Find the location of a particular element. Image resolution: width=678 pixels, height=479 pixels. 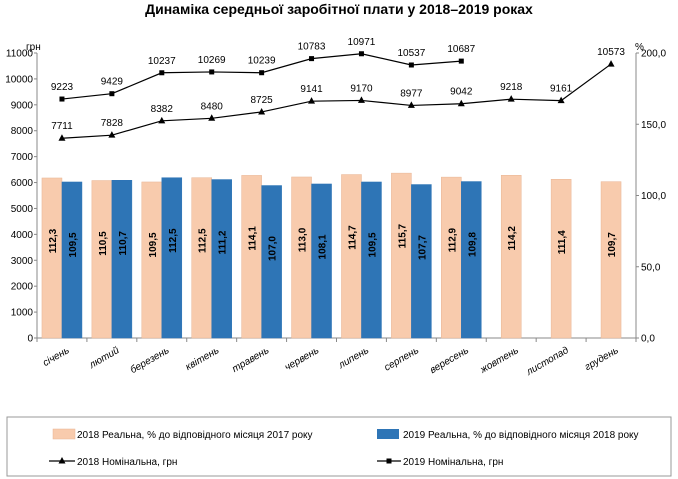

bar-2018-label: 111,4 is located at coordinates (562, 242).